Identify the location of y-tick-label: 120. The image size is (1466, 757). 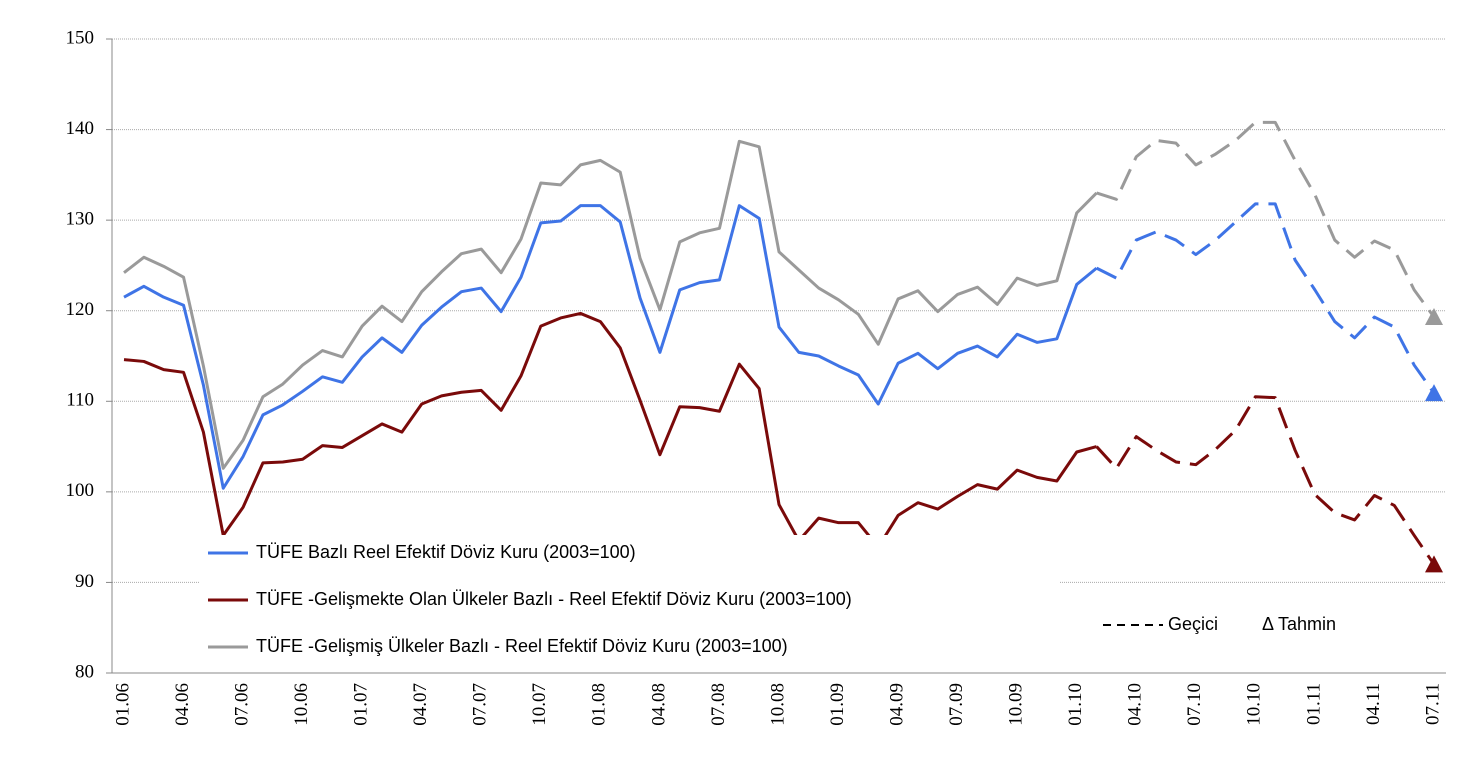
(80, 309).